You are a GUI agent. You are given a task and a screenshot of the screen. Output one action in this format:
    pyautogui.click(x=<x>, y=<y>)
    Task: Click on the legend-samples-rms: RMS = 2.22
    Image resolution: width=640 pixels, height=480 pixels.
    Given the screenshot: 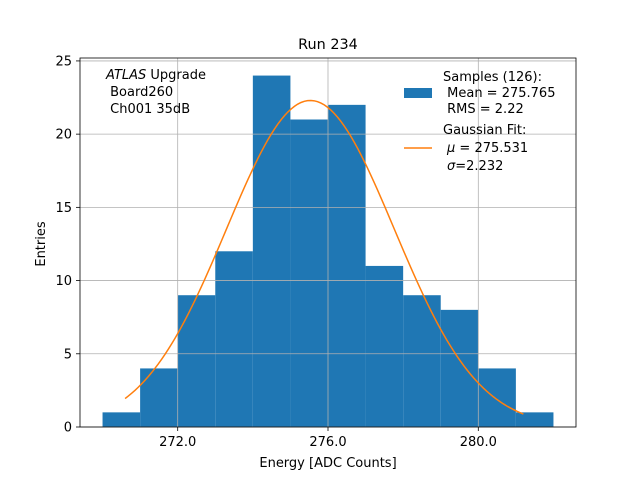 What is the action you would take?
    pyautogui.click(x=483, y=109)
    